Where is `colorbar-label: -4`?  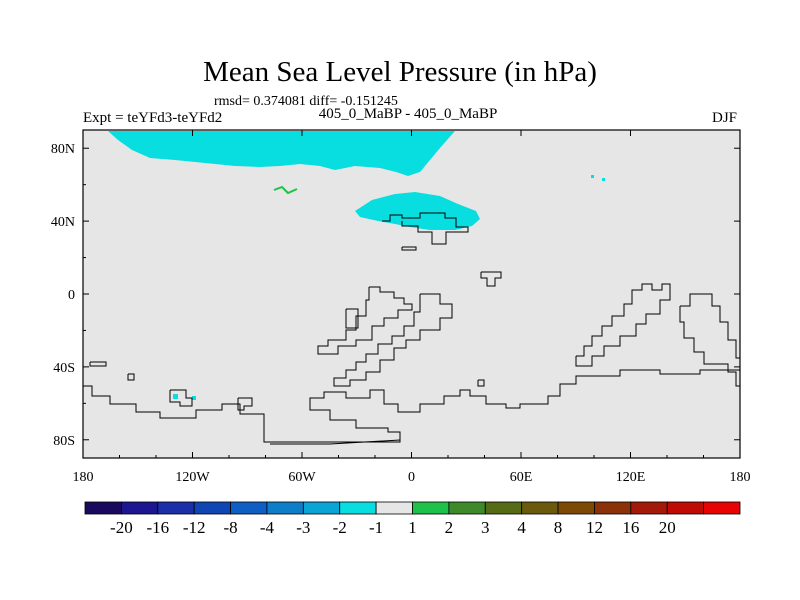
colorbar-label: -4 is located at coordinates (267, 527).